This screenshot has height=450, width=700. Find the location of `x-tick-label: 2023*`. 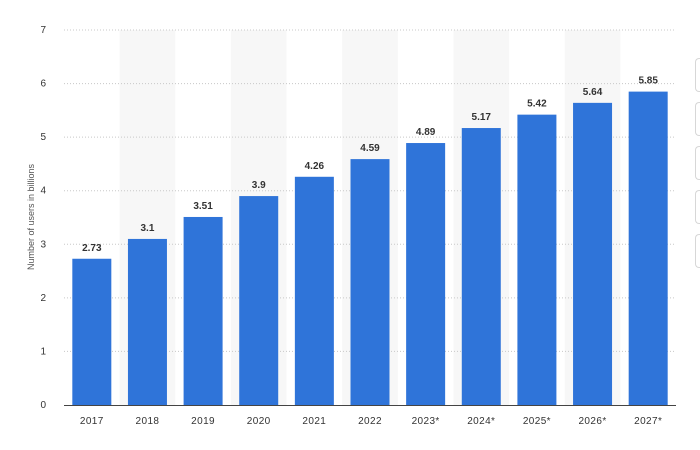

x-tick-label: 2023* is located at coordinates (426, 421).